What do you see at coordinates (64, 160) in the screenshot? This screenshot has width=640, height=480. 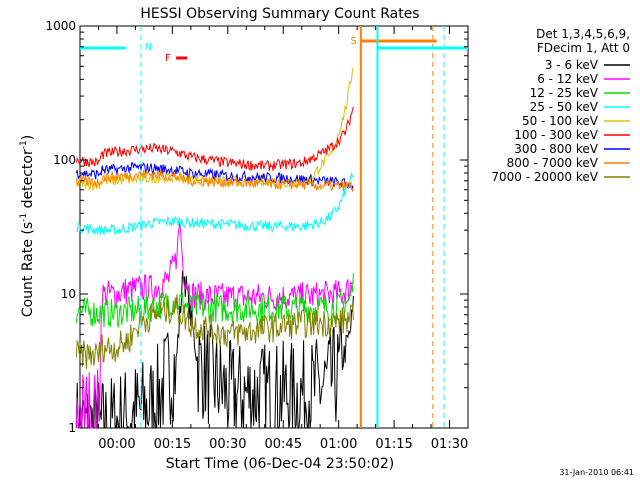 I see `y-tick-label: 100` at bounding box center [64, 160].